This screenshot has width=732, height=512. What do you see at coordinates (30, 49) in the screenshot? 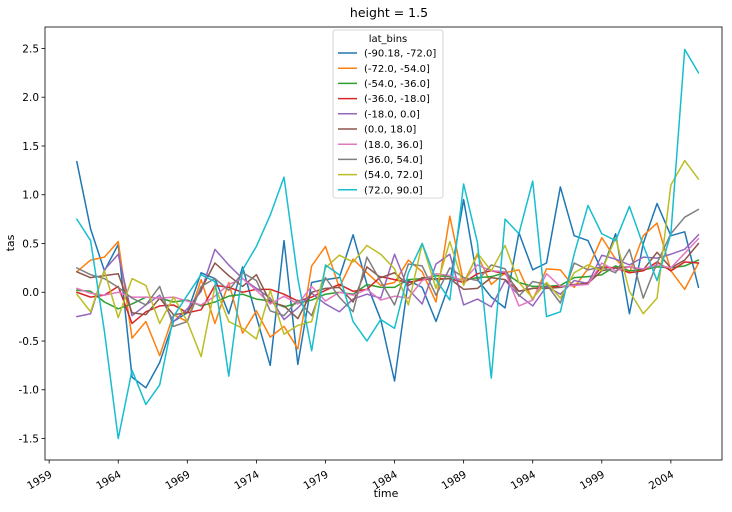
I see `y-tick-label: 2.5` at bounding box center [30, 49].